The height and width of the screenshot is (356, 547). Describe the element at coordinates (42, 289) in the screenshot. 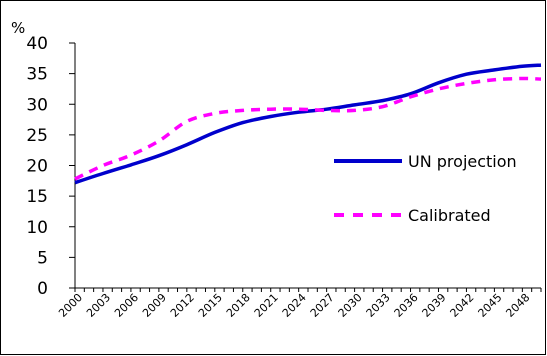

I see `y-tick-label: 0` at that location.